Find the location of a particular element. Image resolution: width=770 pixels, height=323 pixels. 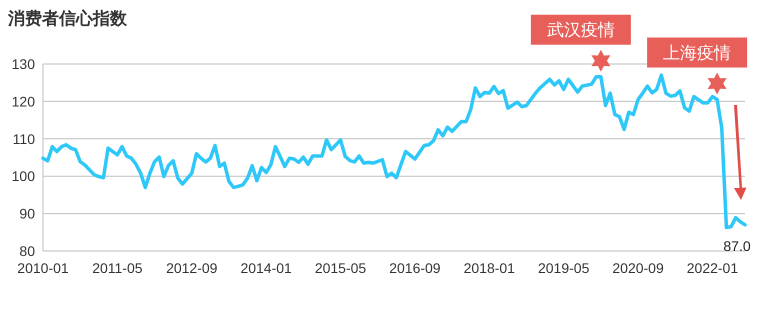

annotation: 武汉疫情 is located at coordinates (580, 30).